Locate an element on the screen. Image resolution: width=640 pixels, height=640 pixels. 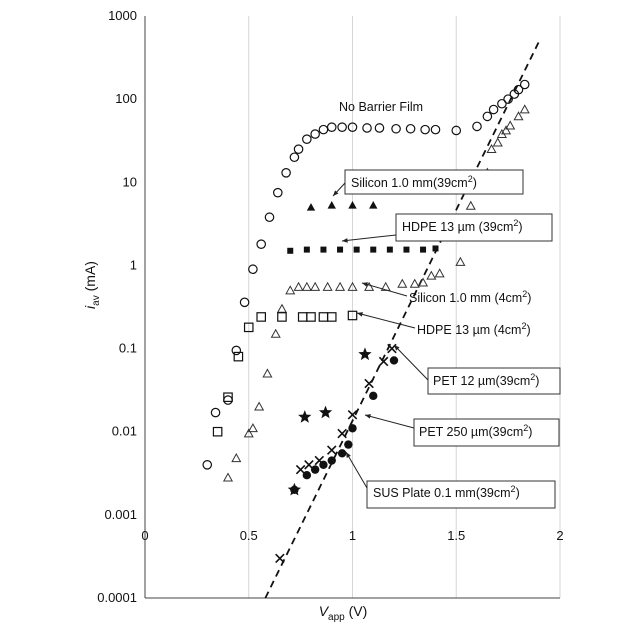
annotation-label: PET 250 µm(39cm2) is located at coordinates (475, 431).